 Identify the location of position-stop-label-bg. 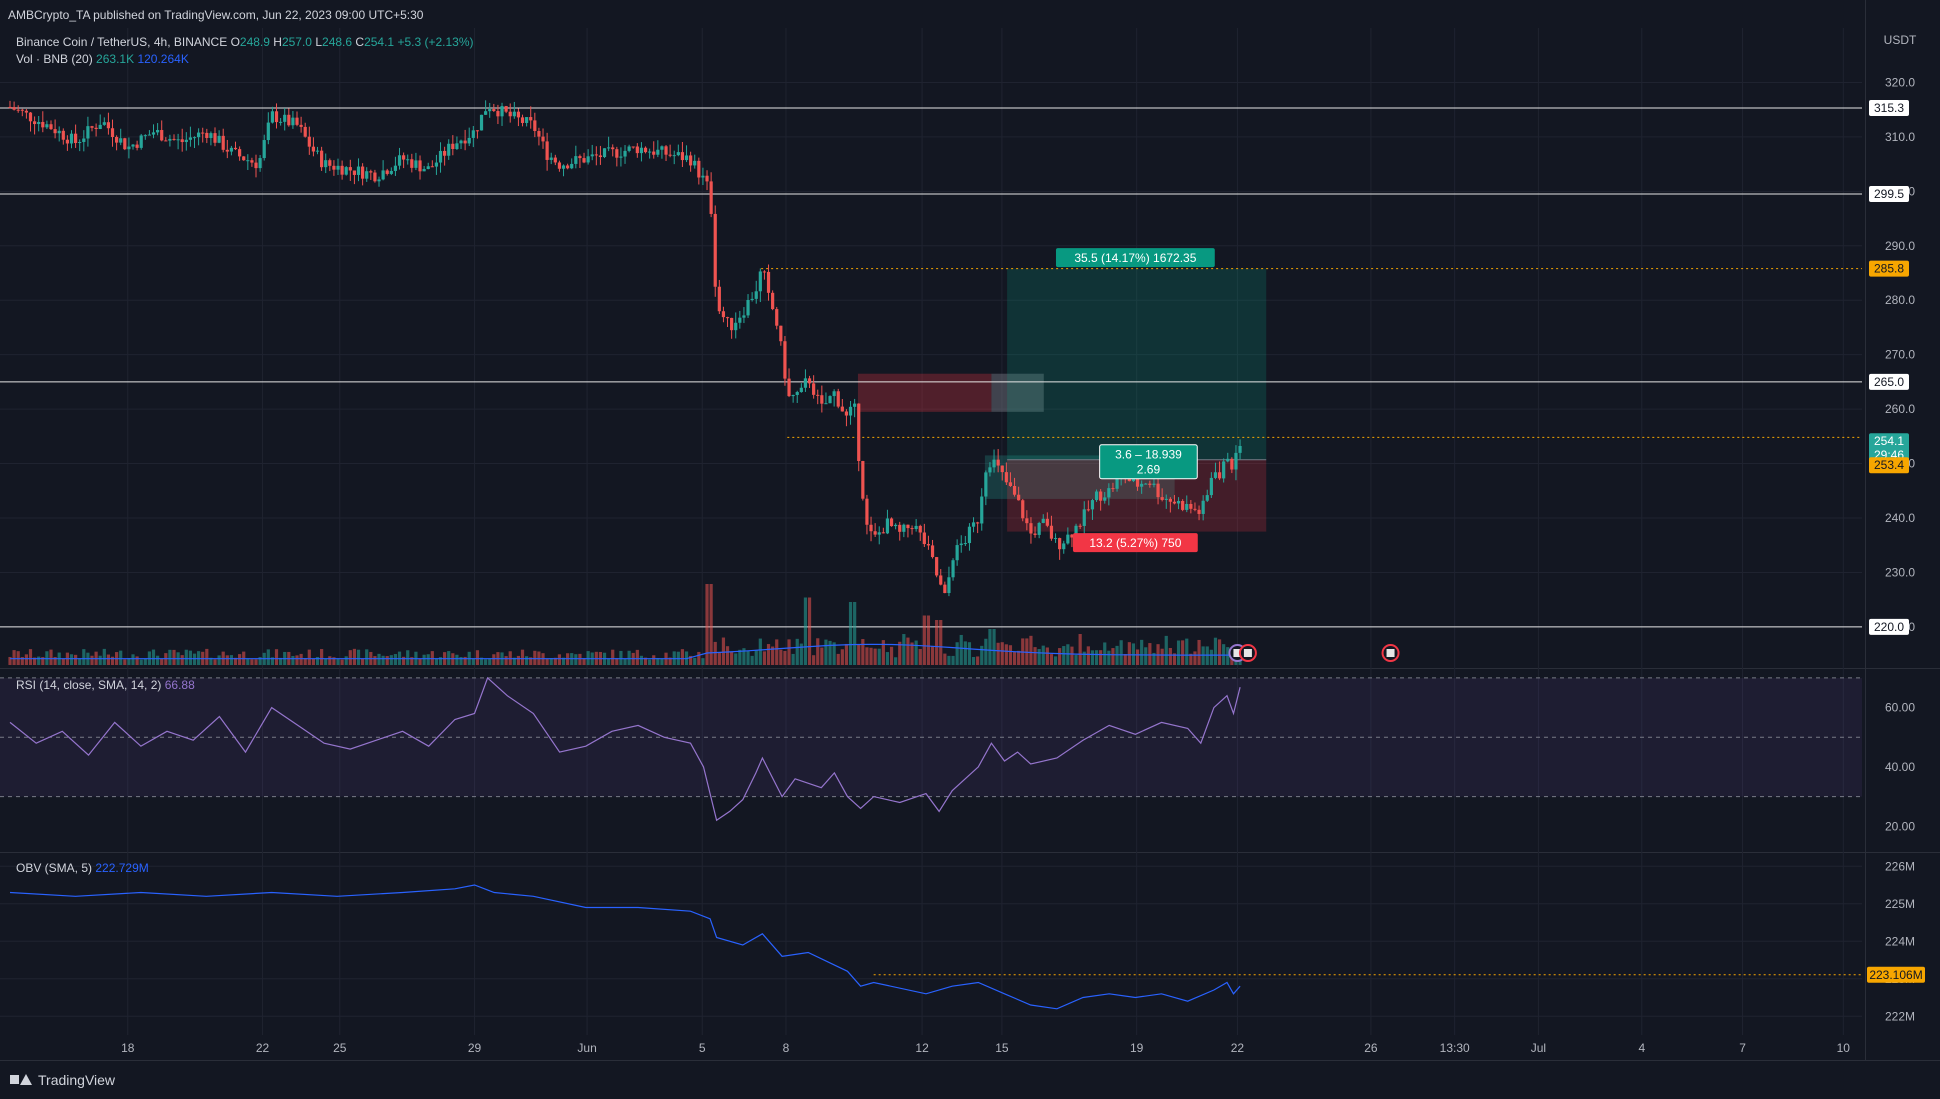
(1135, 543).